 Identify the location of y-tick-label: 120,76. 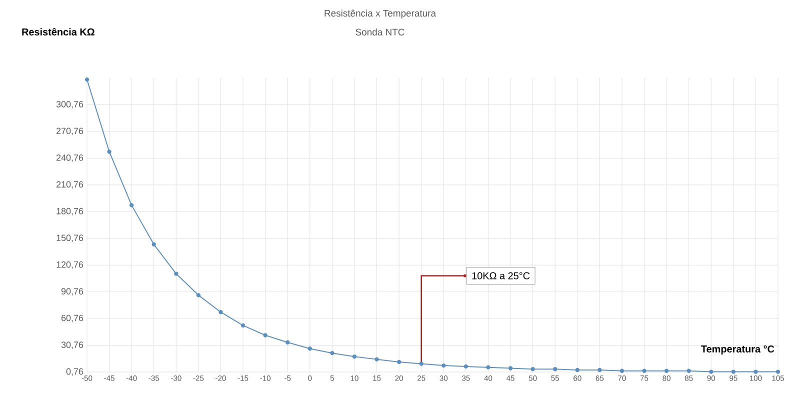
(70, 265).